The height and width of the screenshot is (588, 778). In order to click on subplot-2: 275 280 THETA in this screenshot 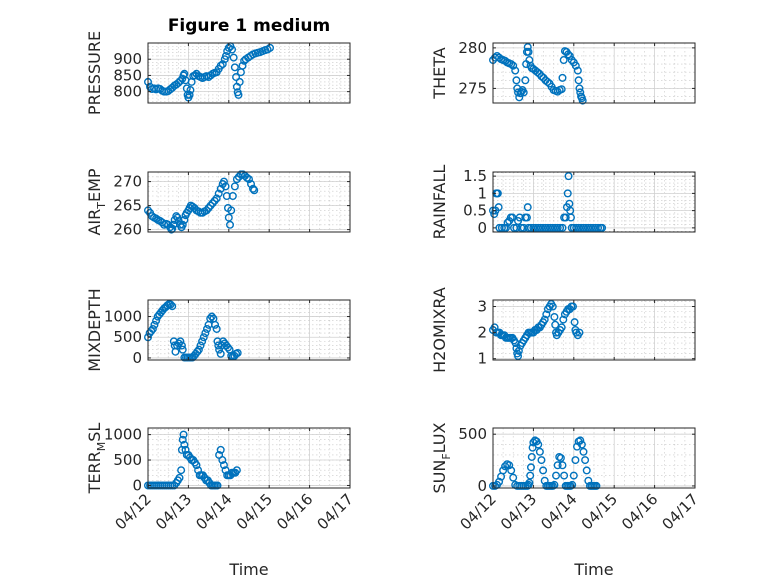, I will do `click(563, 72)`.